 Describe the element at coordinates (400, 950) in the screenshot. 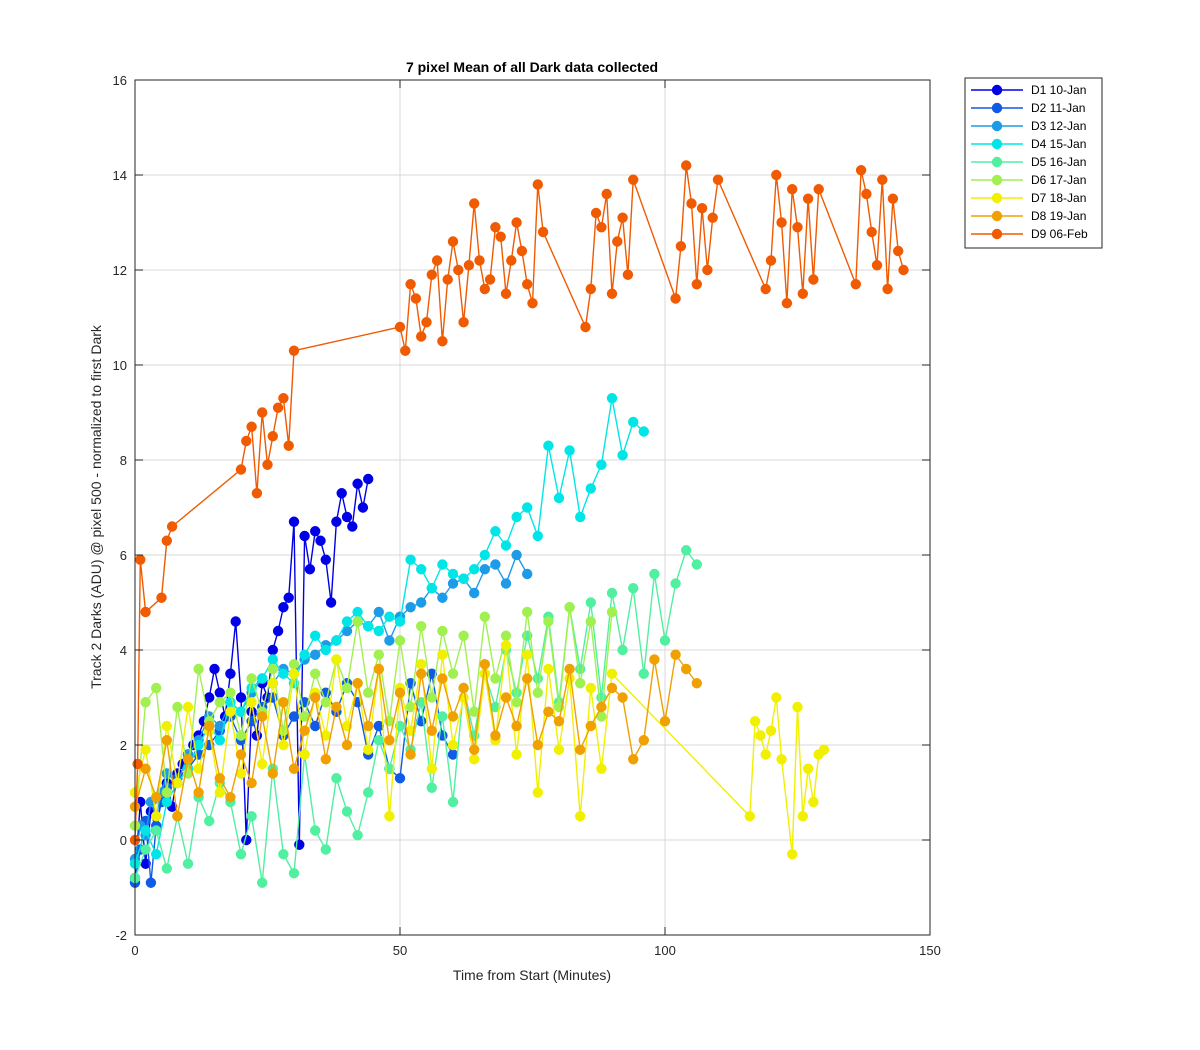

I see `x-tick-label: 50` at that location.